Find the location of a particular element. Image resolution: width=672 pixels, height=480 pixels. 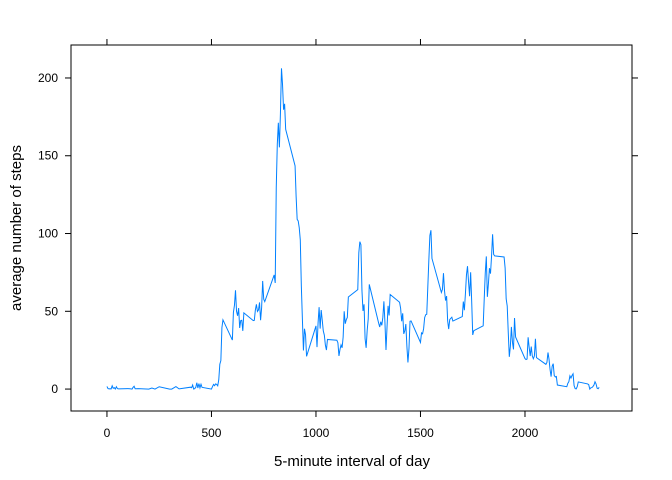

y-tick-label: 0 is located at coordinates (54, 389).